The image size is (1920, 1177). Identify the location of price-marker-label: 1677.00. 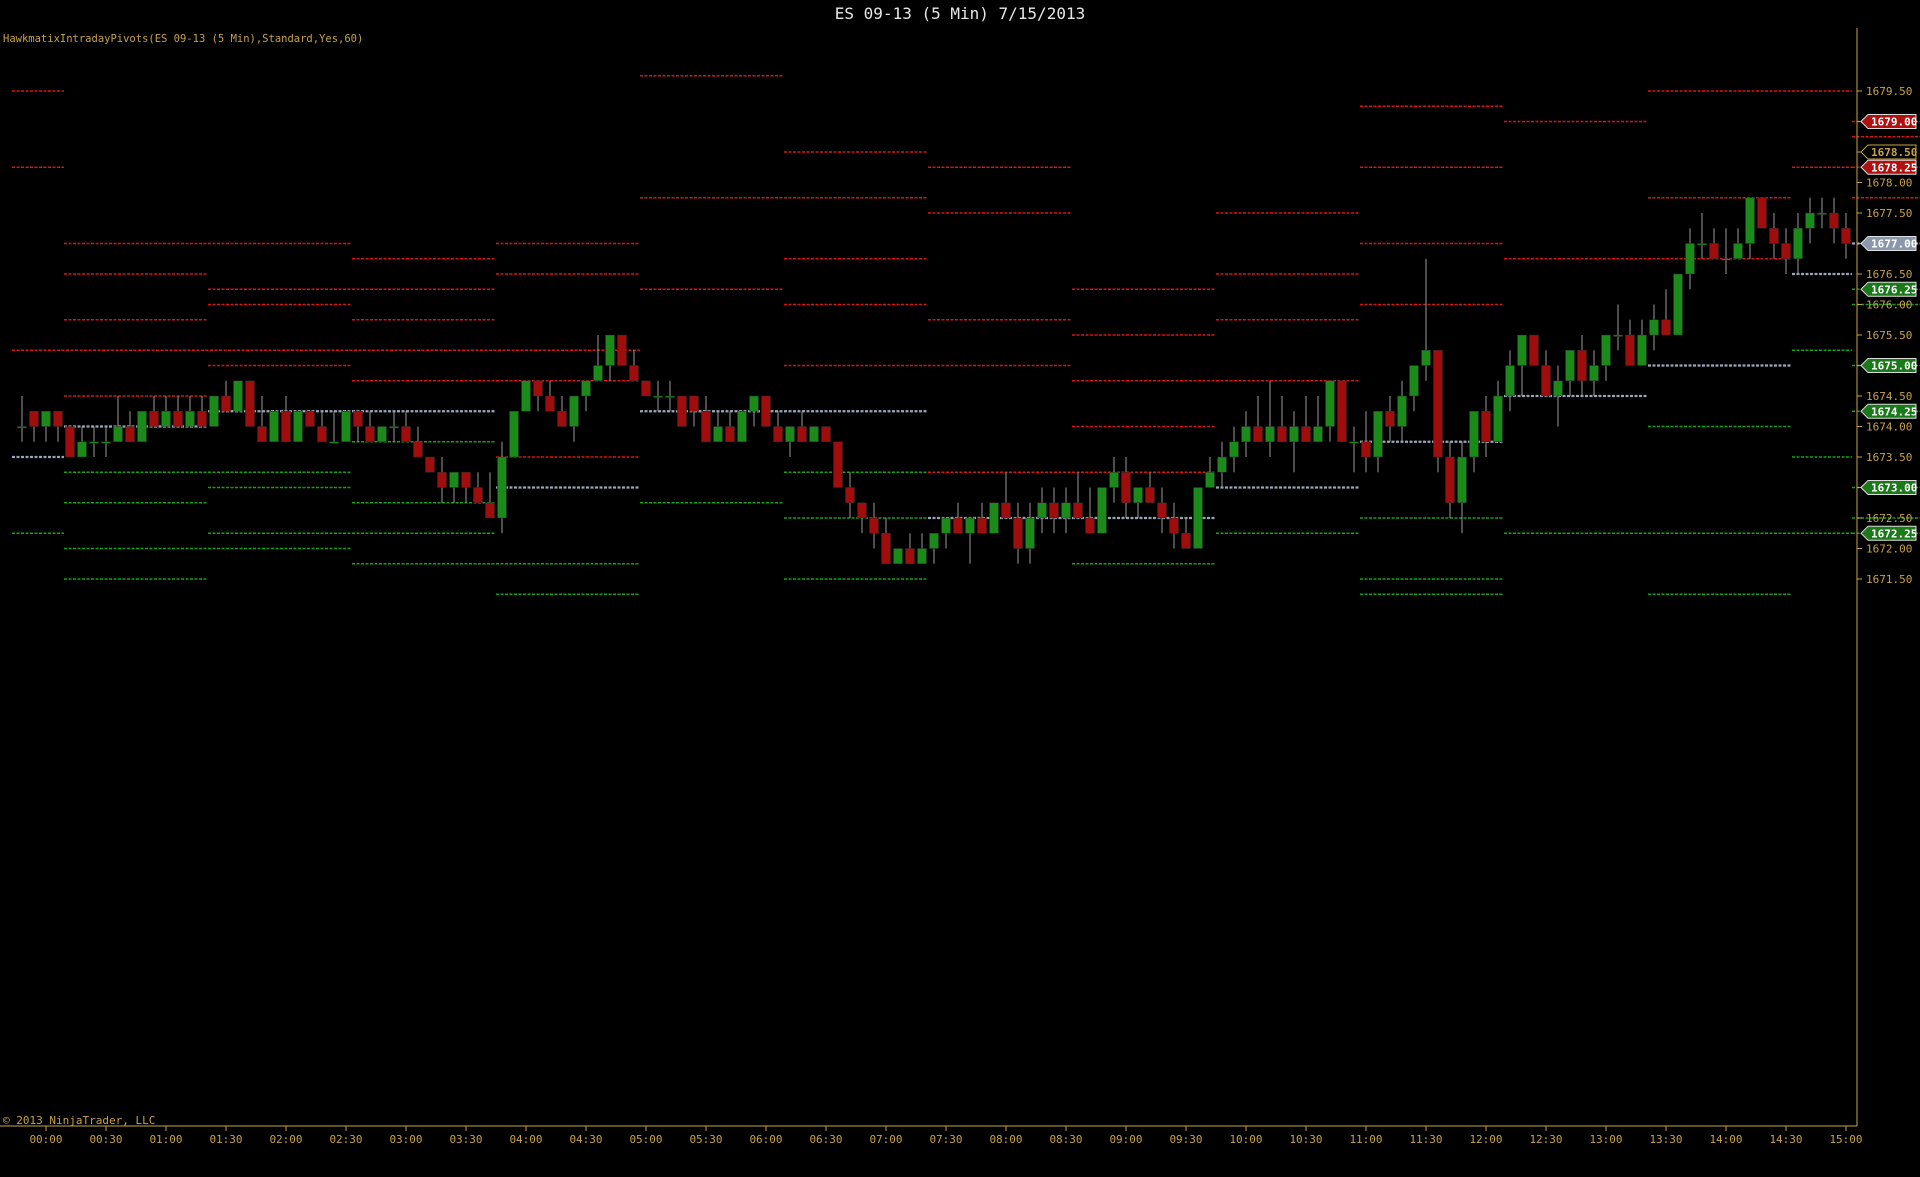
(1894, 244).